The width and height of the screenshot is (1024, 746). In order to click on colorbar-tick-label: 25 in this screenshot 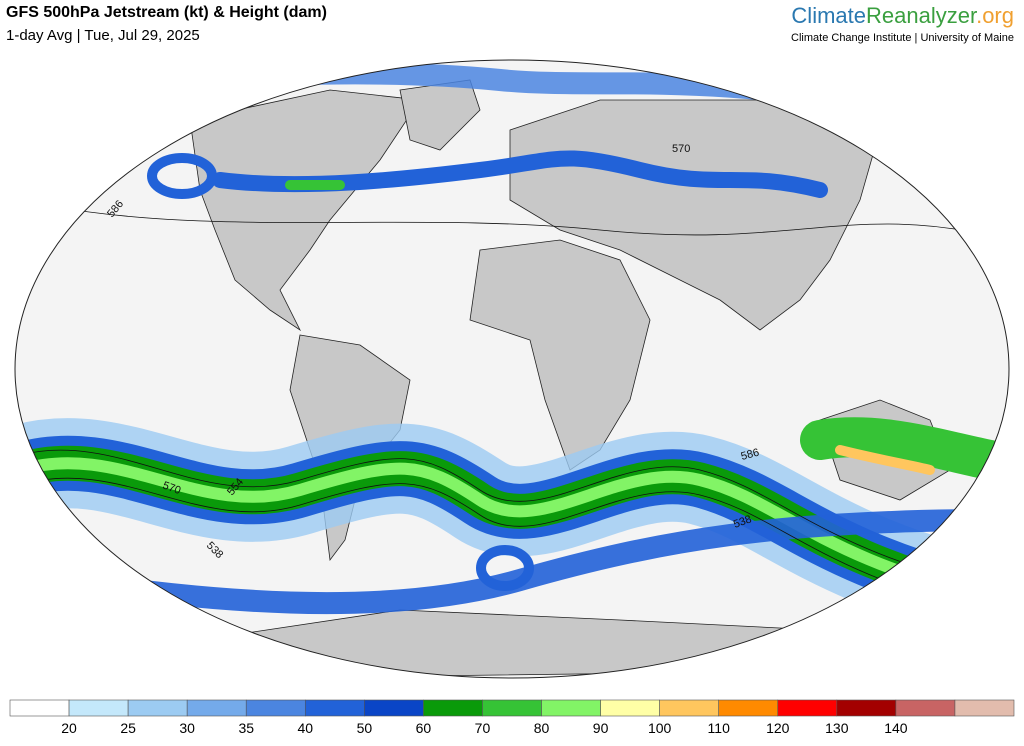, I will do `click(128, 728)`.